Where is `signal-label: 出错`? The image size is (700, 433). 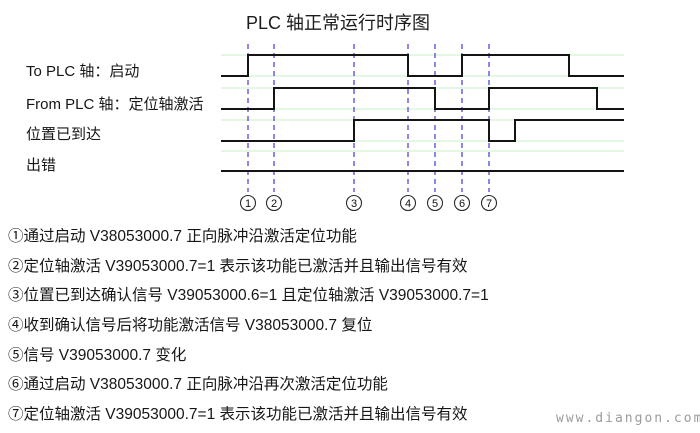 signal-label: 出错 is located at coordinates (41, 165).